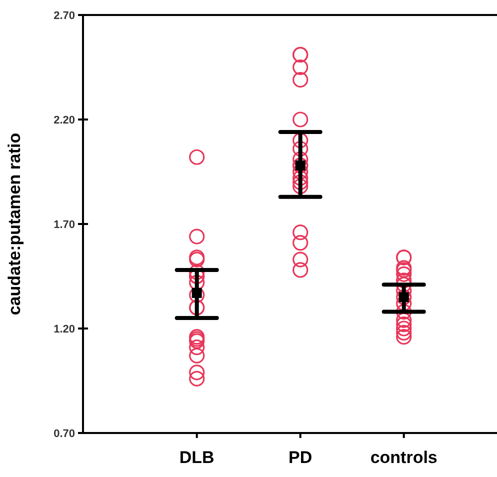 The image size is (497, 477). What do you see at coordinates (64, 120) in the screenshot?
I see `y-tick-label: 2.20` at bounding box center [64, 120].